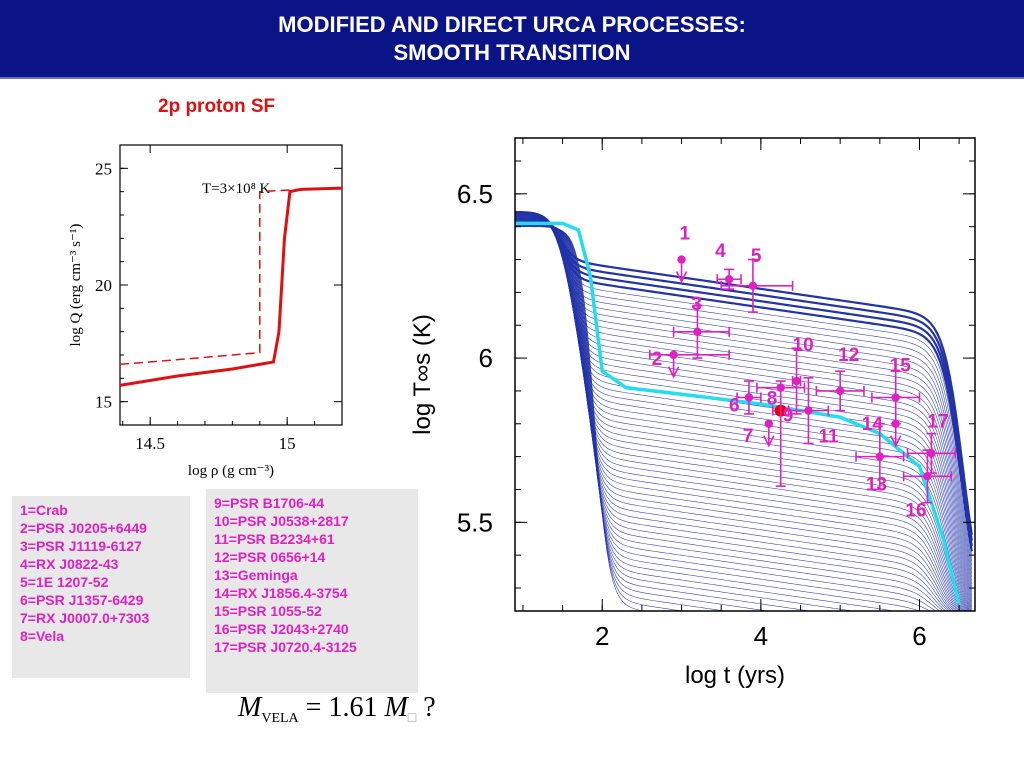 Image resolution: width=1024 pixels, height=768 pixels. What do you see at coordinates (734, 405) in the screenshot?
I see `data-point-label: 6` at bounding box center [734, 405].